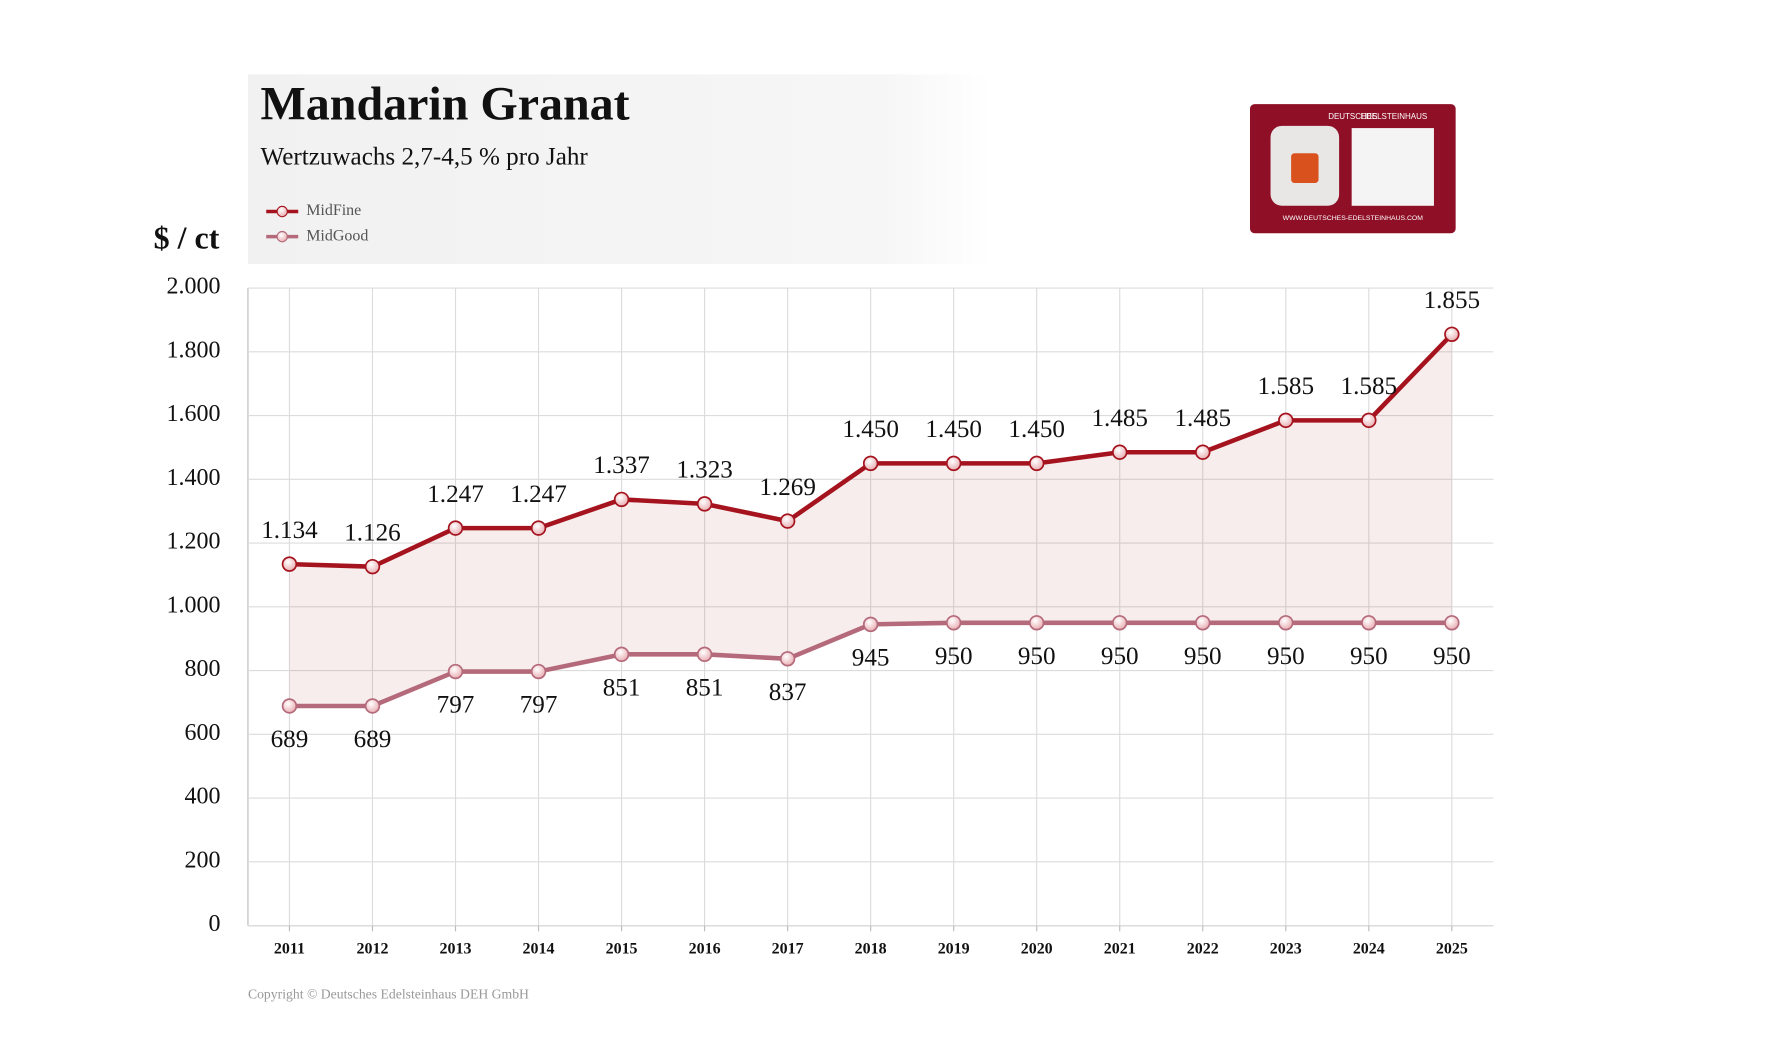 Image resolution: width=1771 pixels, height=1064 pixels. What do you see at coordinates (372, 948) in the screenshot?
I see `x-tick-label: 2012` at bounding box center [372, 948].